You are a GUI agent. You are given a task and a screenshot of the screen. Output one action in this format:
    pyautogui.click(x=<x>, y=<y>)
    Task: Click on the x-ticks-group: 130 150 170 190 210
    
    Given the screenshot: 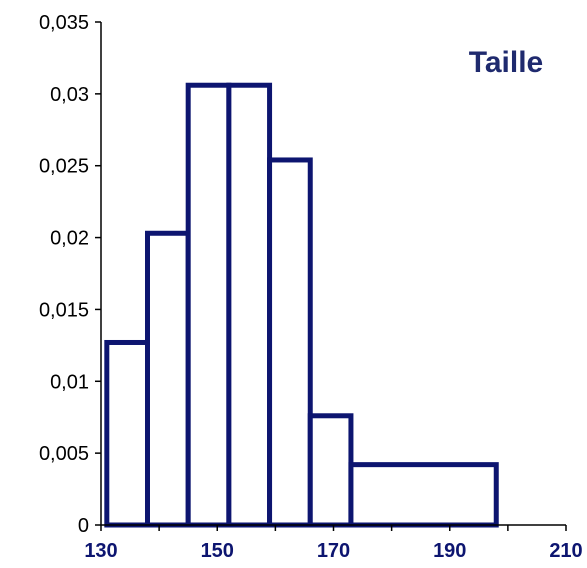 What is the action you would take?
    pyautogui.click(x=333, y=543)
    